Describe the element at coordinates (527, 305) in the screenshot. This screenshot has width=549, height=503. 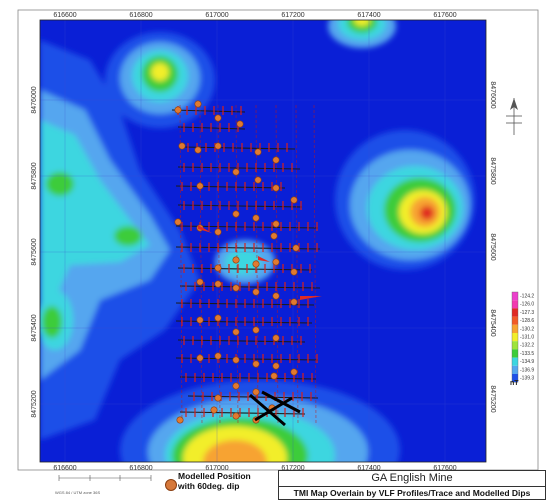
I see `legend-value: -126.0` at that location.